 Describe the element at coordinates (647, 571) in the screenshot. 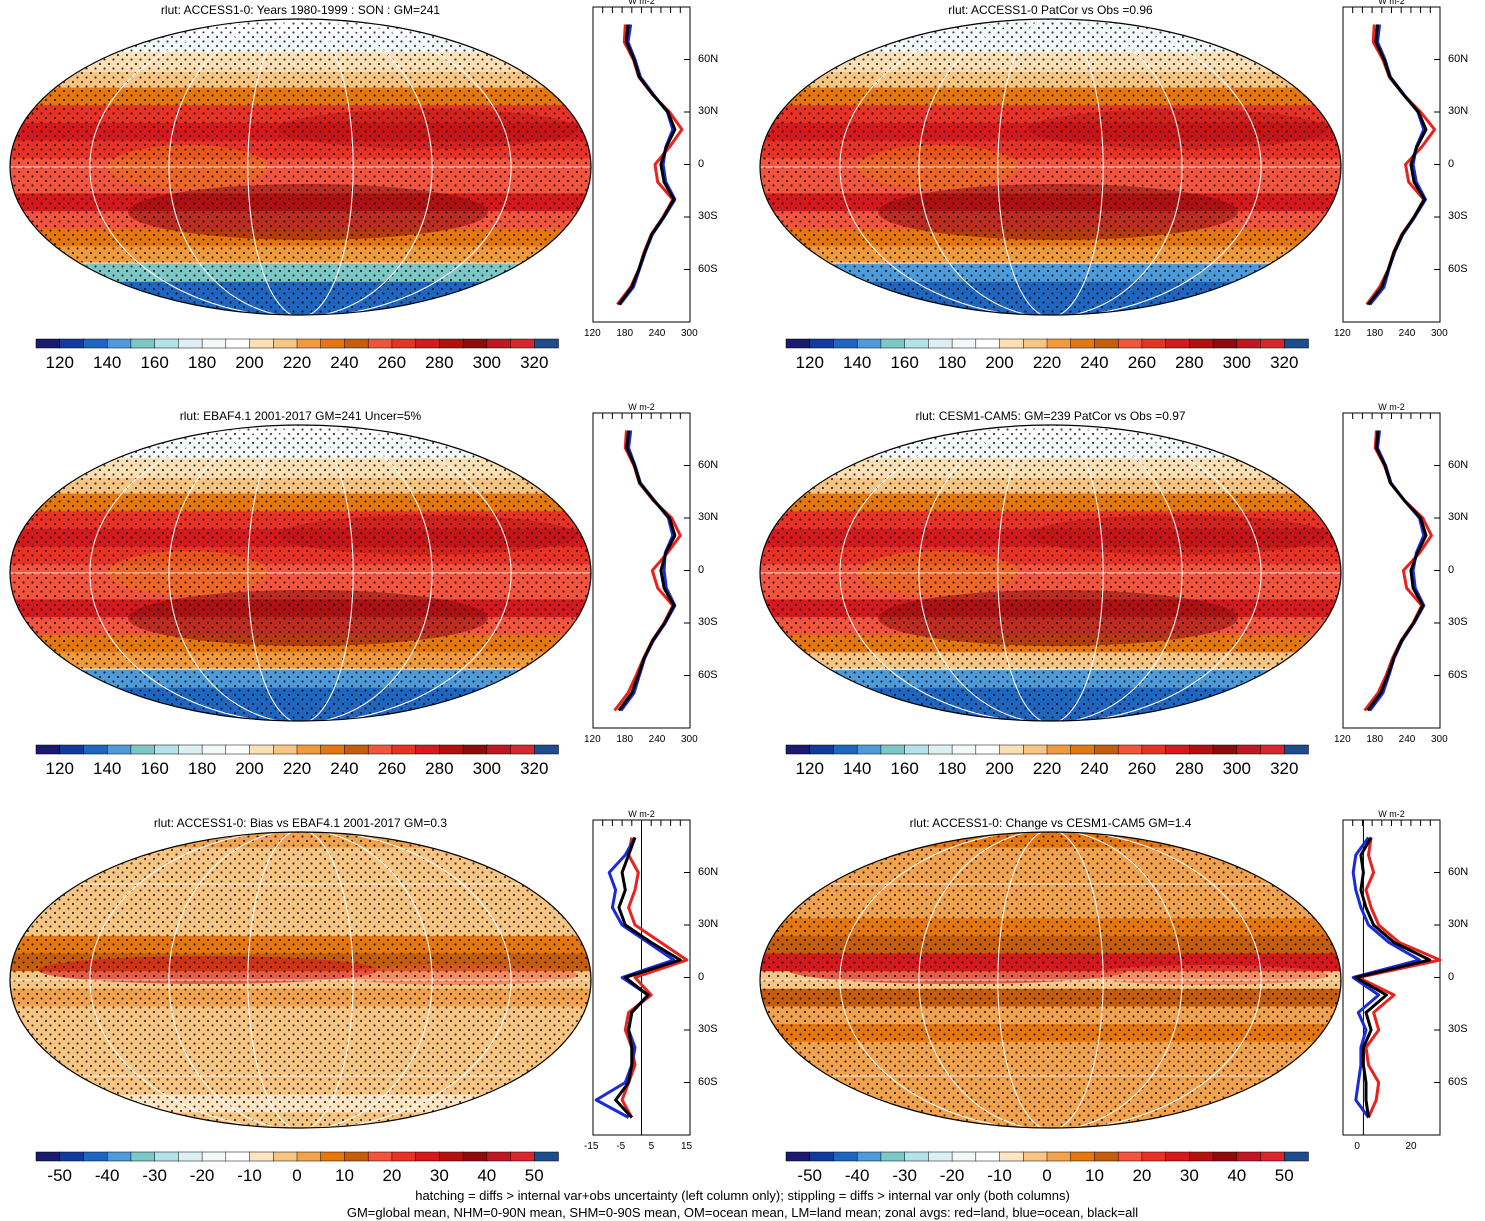

I see `zonal-all-line` at that location.